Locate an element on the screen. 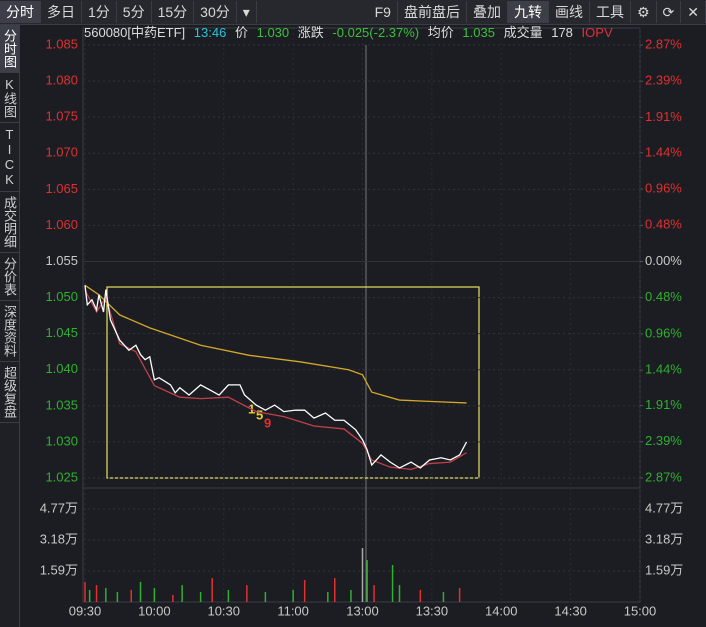  button: 画线 is located at coordinates (569, 12).